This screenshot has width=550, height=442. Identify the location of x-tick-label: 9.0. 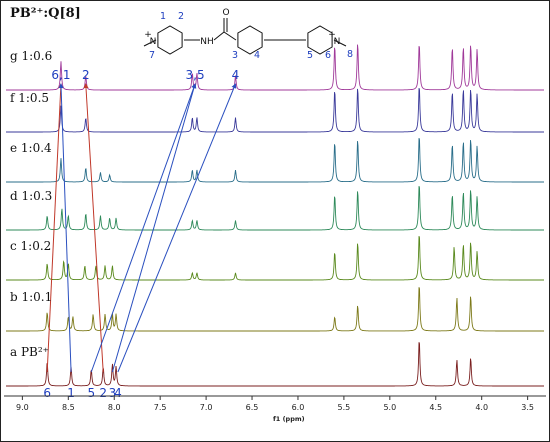
(22, 407).